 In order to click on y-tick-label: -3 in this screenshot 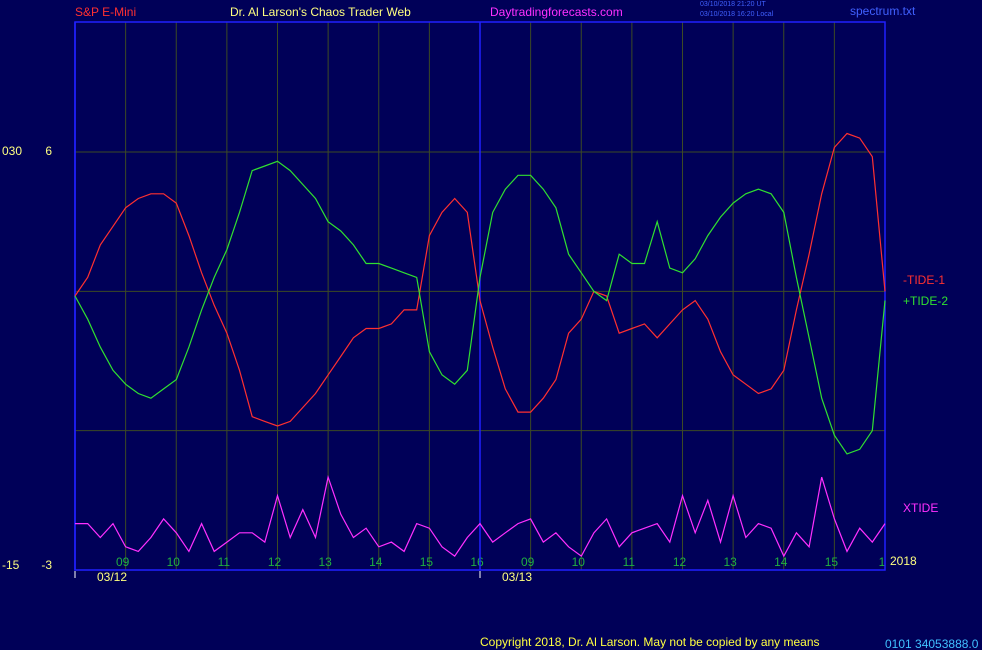, I will do `click(46, 565)`.